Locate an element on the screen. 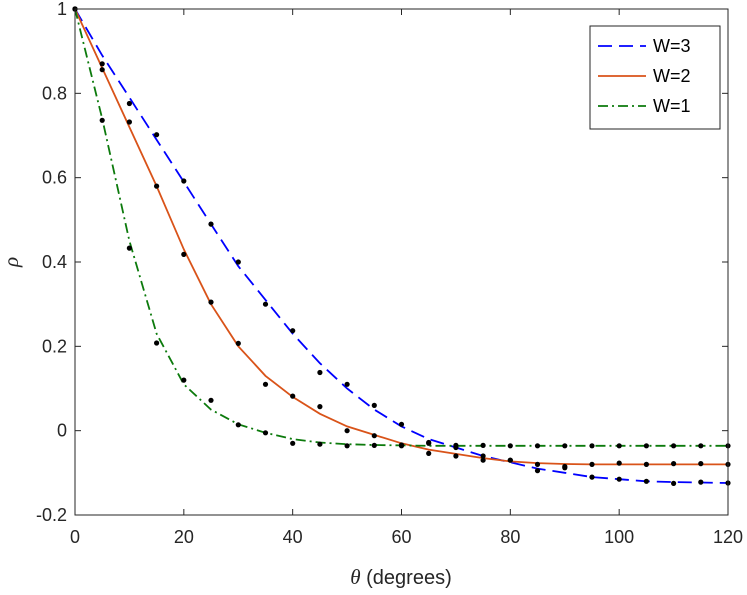 This screenshot has width=747, height=595. x-axis-symbol: θ is located at coordinates (355, 577).